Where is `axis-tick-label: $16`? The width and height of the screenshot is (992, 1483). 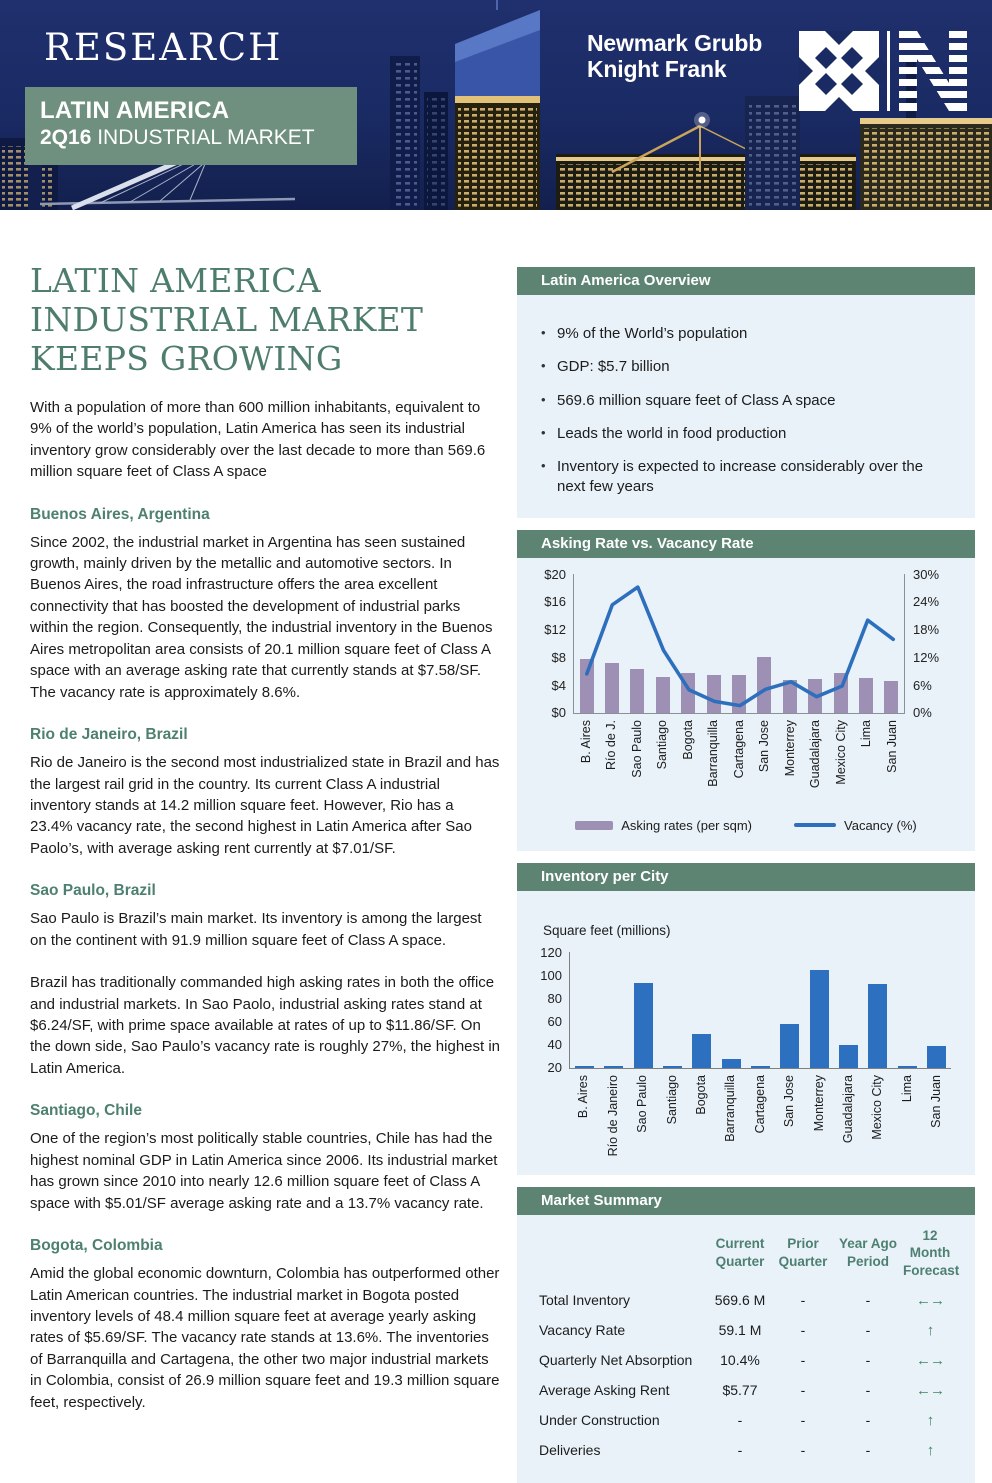
axis-tick-label: $16 is located at coordinates (548, 601).